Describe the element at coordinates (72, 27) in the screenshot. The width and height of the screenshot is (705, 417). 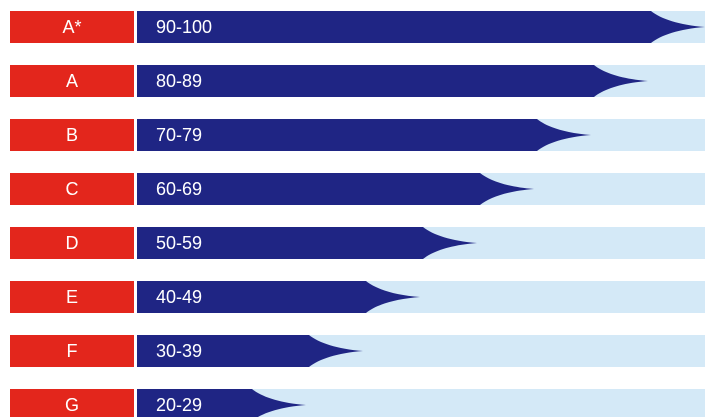
I see `grade-label: A*` at that location.